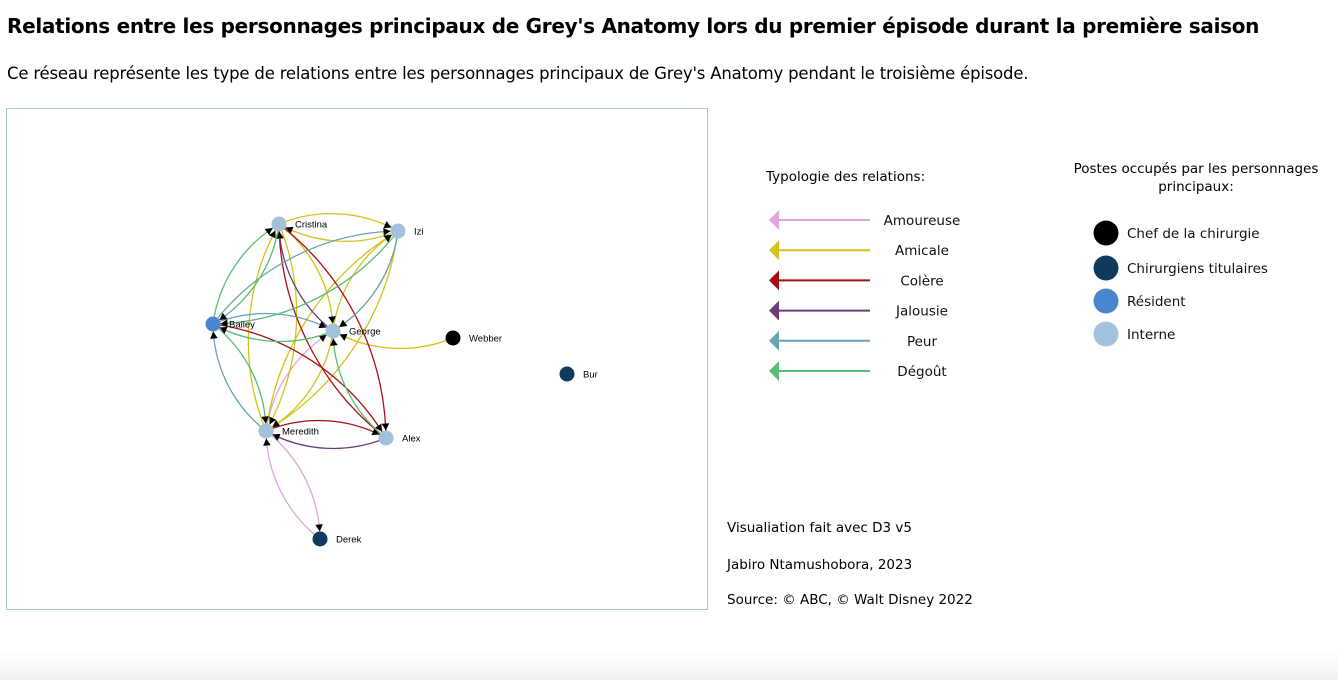 The height and width of the screenshot is (680, 1338). I want to click on page-bottom-shade, so click(669, 665).